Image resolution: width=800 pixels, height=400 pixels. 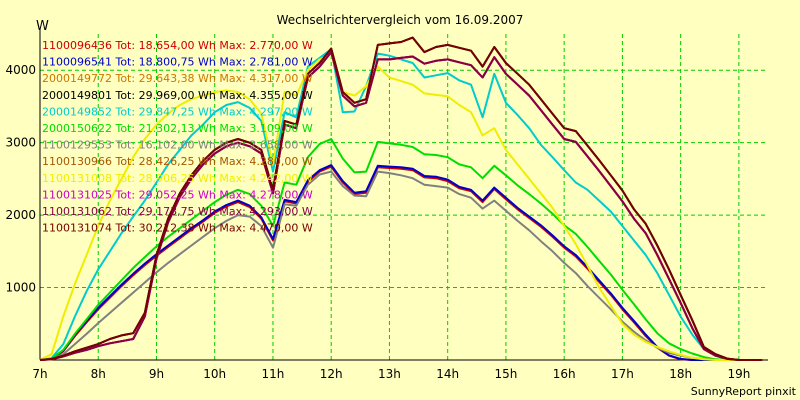 I want to click on x-tick-label: 12h, so click(x=331, y=374).